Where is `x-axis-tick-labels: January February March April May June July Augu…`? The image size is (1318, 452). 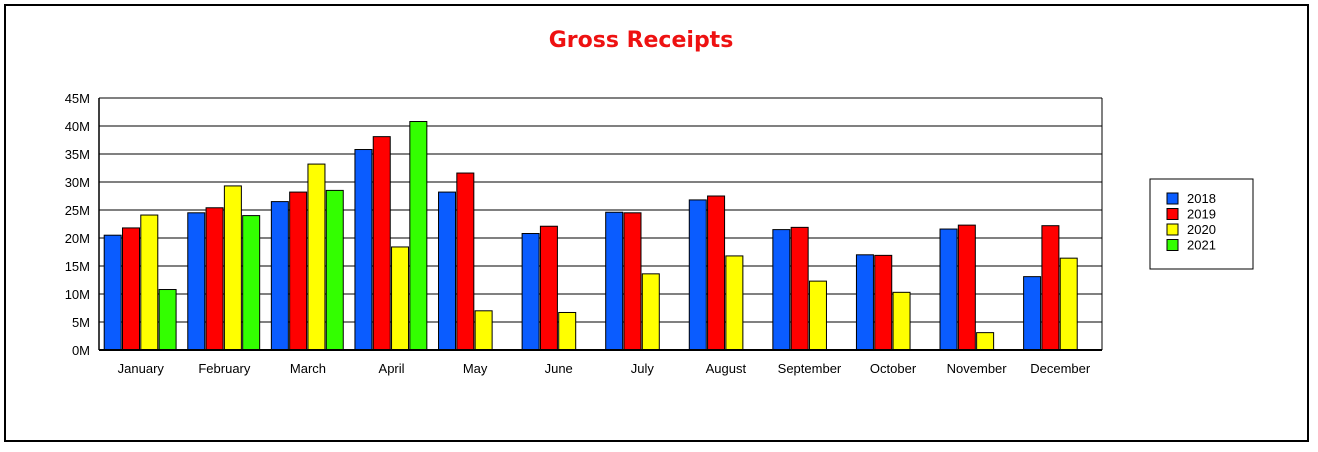 x-axis-tick-labels: January February March April May June July Augu… is located at coordinates (604, 368).